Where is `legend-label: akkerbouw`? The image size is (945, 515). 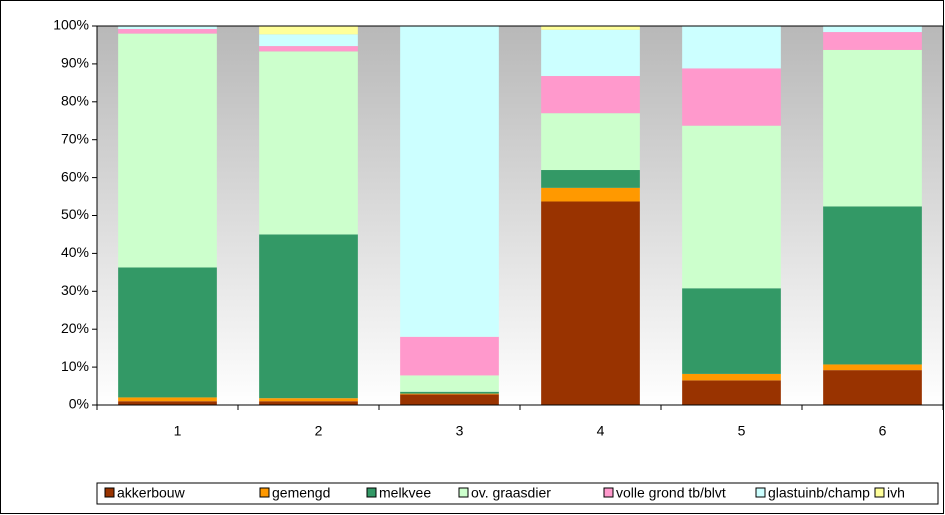
legend-label: akkerbouw is located at coordinates (151, 493).